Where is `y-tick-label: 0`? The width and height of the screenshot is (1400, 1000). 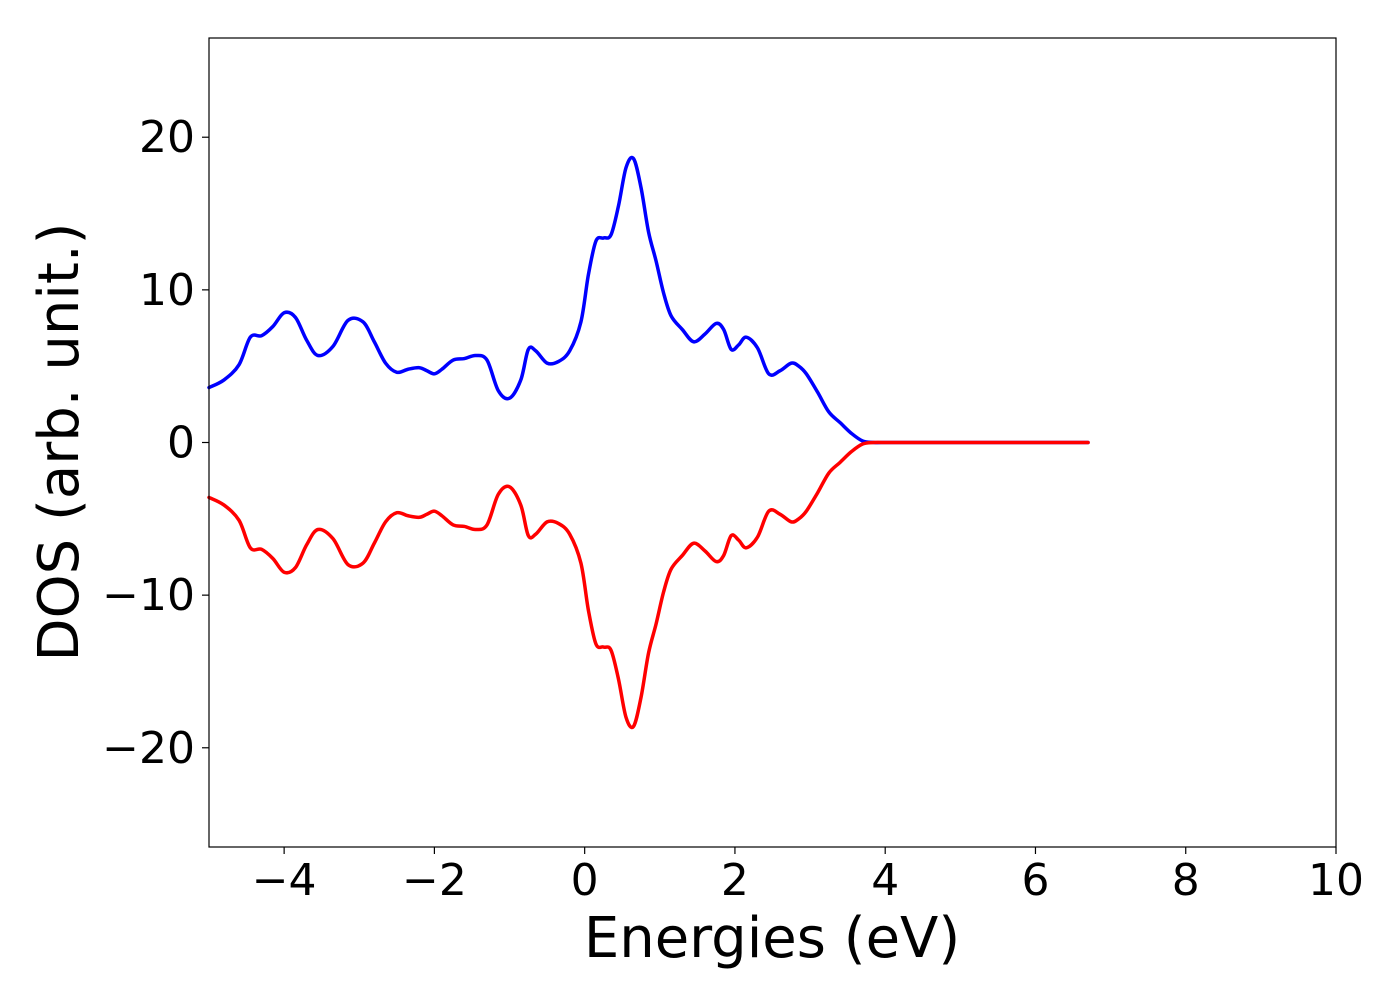 y-tick-label: 0 is located at coordinates (181, 443).